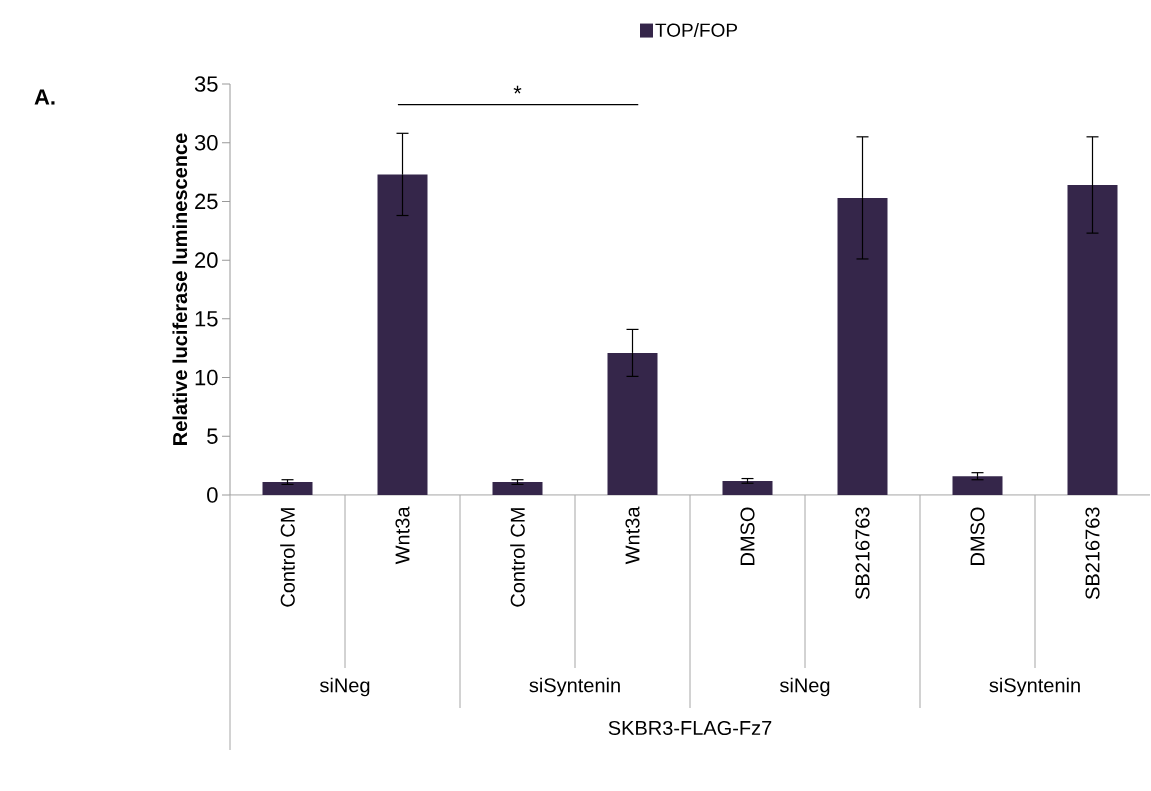 This screenshot has height=791, width=1151. Describe the element at coordinates (206, 319) in the screenshot. I see `y-tick-label: 15` at that location.